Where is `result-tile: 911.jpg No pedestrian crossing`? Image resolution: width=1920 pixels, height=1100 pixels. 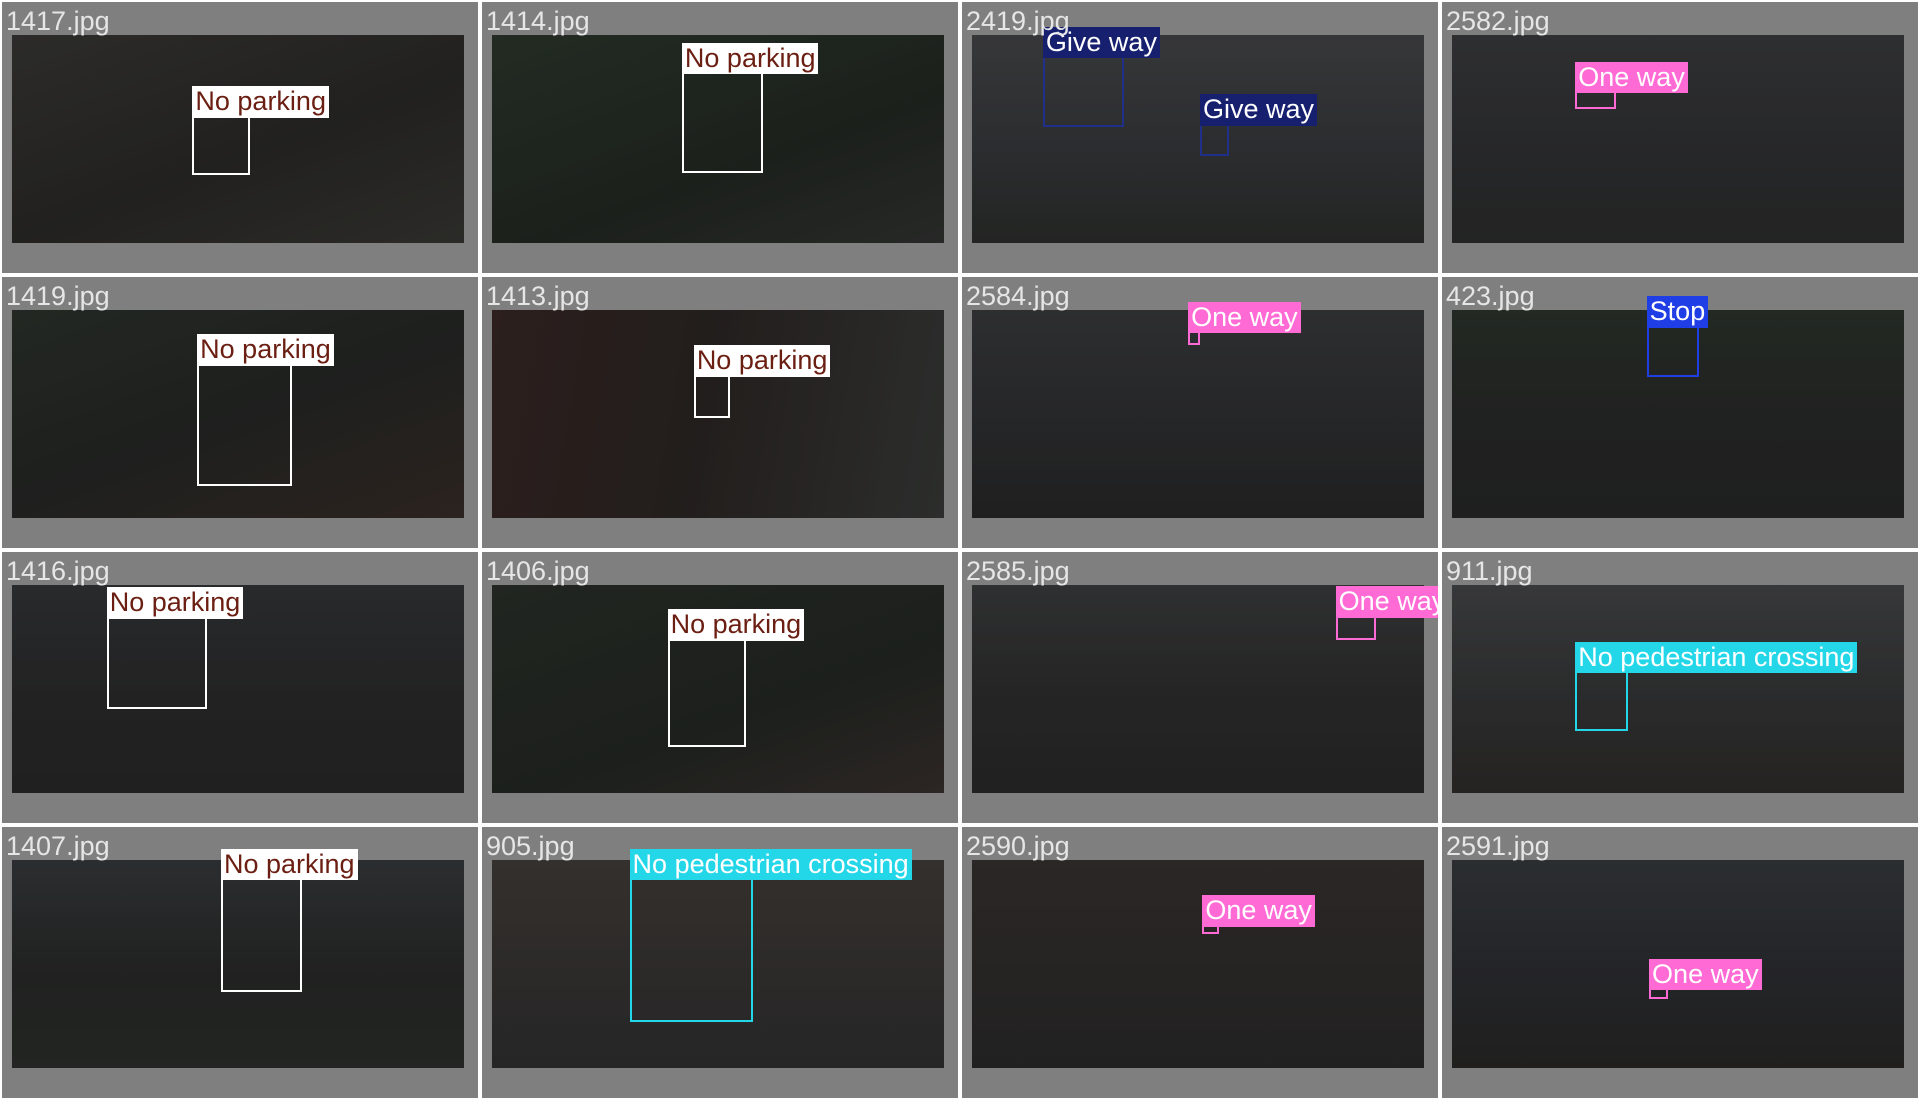 result-tile: 911.jpg No pedestrian crossing is located at coordinates (1680, 687).